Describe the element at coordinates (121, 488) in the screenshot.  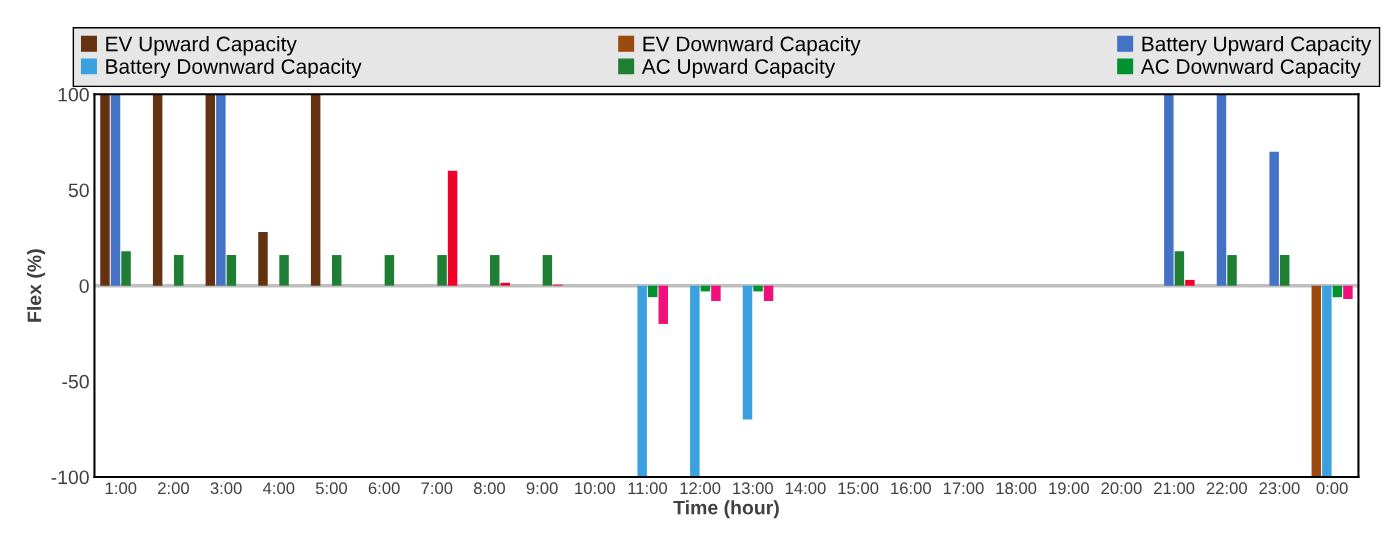
I see `x-tick-label: 1:00` at that location.